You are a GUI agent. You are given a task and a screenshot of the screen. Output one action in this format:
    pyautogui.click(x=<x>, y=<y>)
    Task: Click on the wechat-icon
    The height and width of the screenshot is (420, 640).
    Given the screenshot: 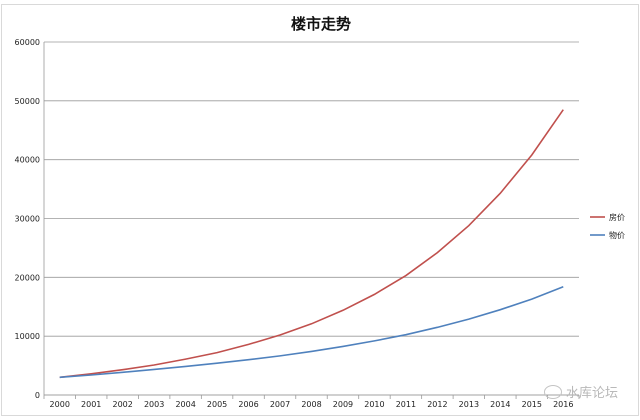 What is the action you would take?
    pyautogui.click(x=552, y=391)
    